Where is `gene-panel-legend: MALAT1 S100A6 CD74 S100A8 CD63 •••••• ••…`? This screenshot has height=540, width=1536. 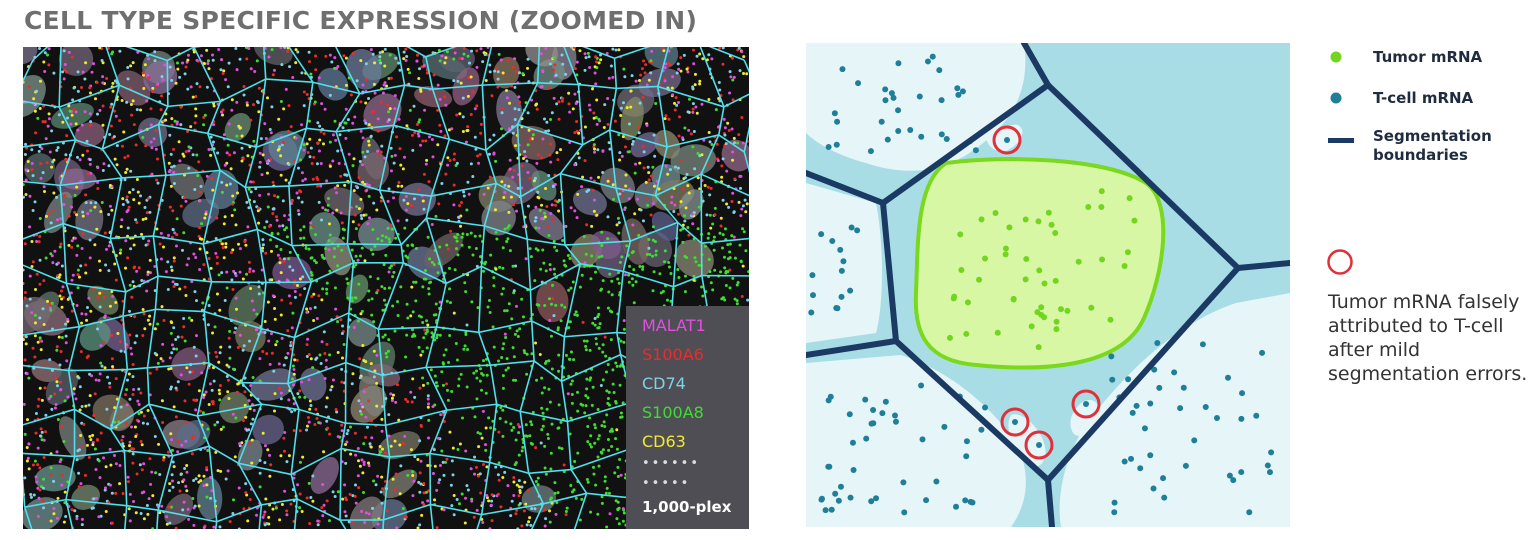
gene-panel-legend: MALAT1 S100A6 CD74 S100A8 CD63 •••••• ••… is located at coordinates (687, 417).